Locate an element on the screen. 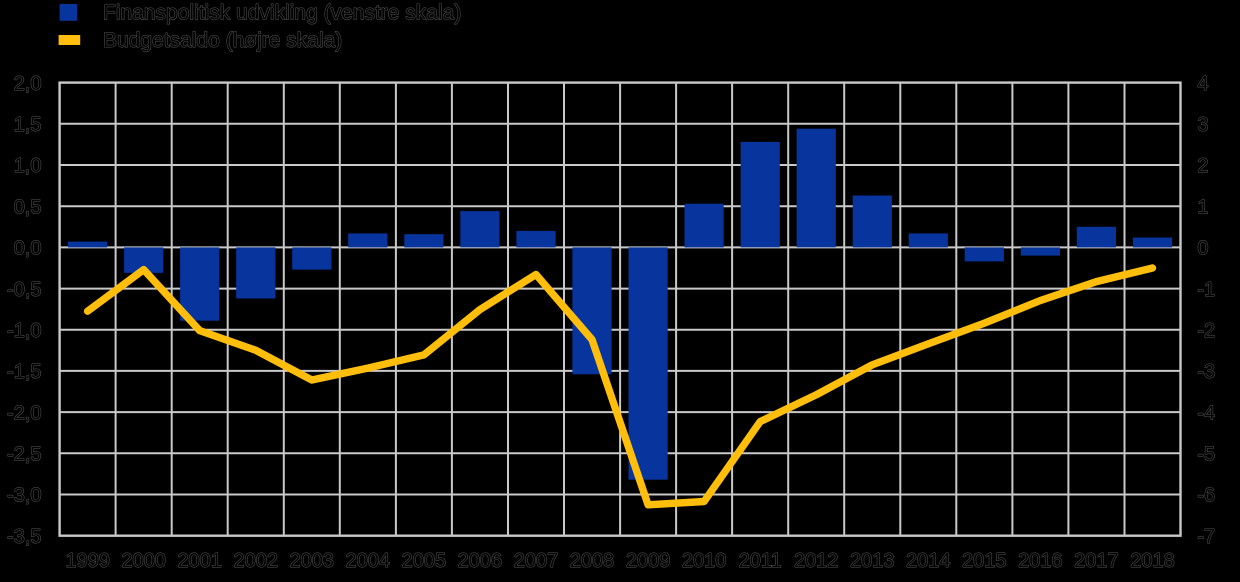  svg-text: 2 is located at coordinates (1202, 166).